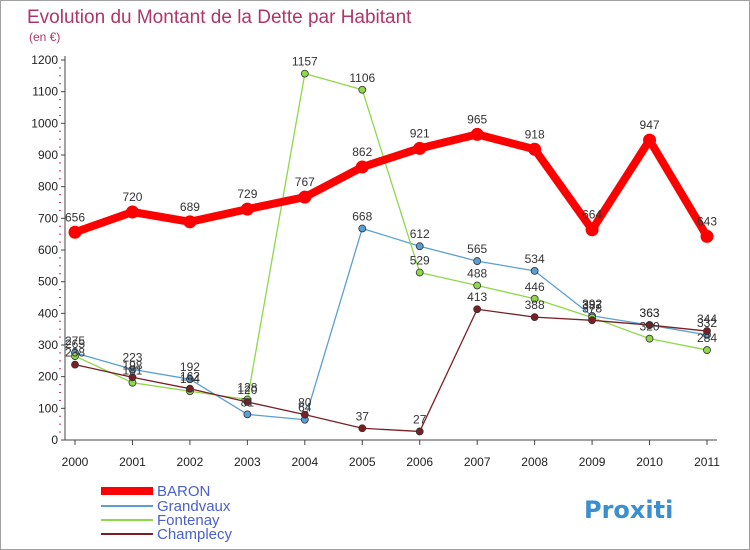 The width and height of the screenshot is (750, 550). What do you see at coordinates (188, 520) in the screenshot?
I see `legend-label-fontenay: Fontenay` at bounding box center [188, 520].